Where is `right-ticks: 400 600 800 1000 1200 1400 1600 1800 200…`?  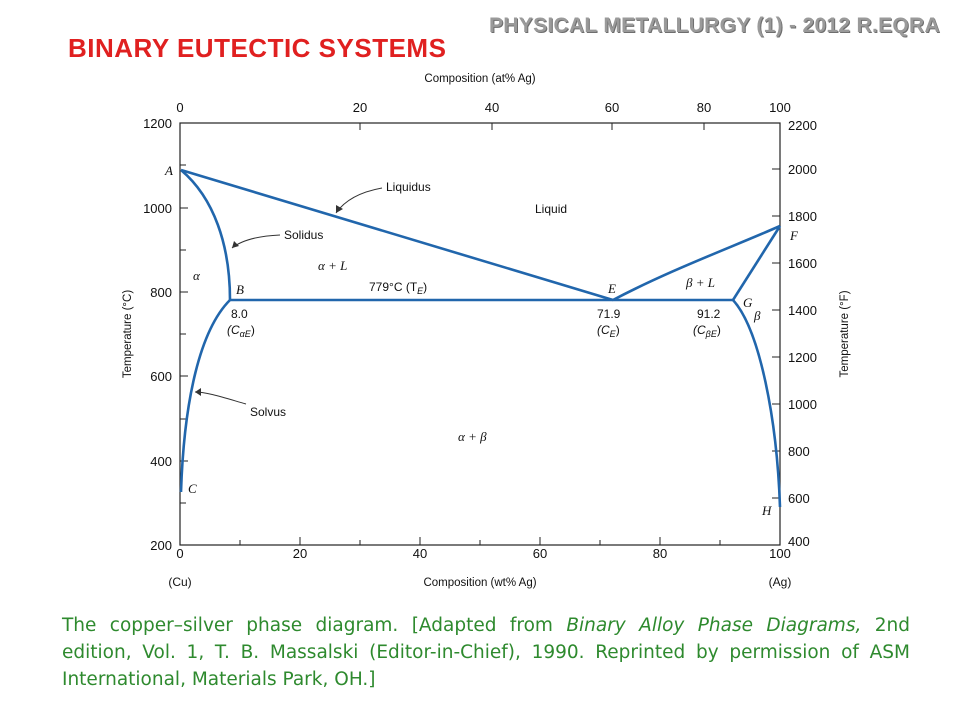 right-ticks: 400 600 800 1000 1200 1400 1600 1800 200… is located at coordinates (794, 333).